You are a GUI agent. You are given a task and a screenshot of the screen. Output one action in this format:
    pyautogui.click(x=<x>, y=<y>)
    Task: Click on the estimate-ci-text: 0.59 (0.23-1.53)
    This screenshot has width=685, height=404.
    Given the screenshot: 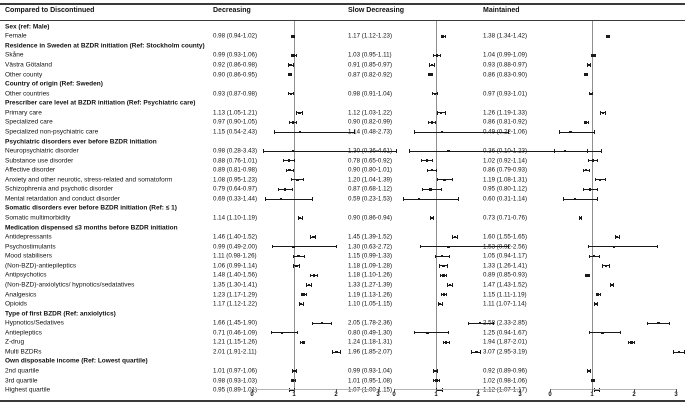 What is the action you would take?
    pyautogui.click(x=370, y=199)
    